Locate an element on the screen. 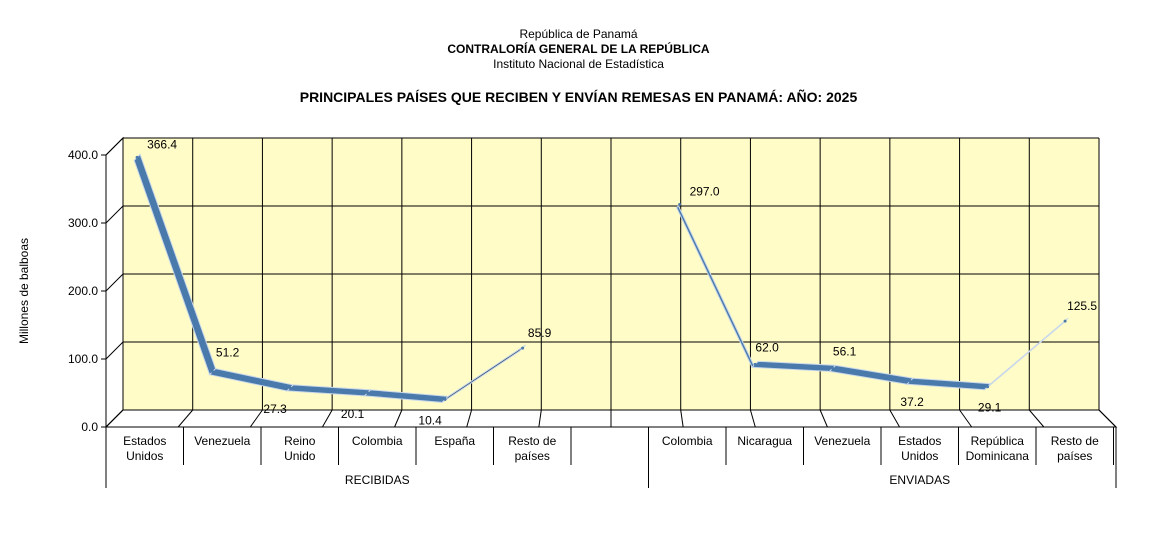  category-label: España is located at coordinates (454, 441).